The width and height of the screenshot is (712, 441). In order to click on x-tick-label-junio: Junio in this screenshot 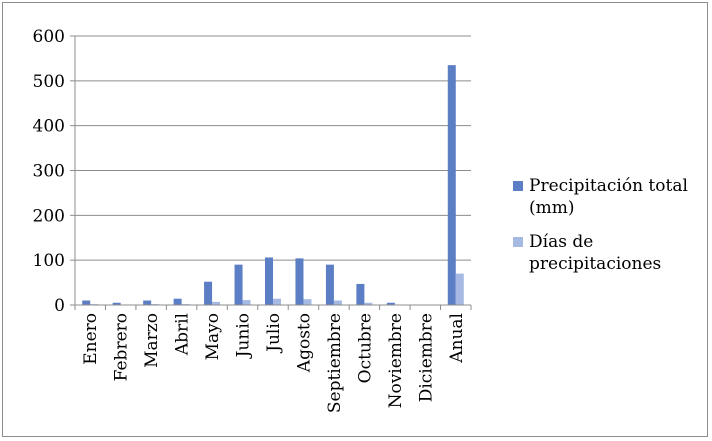, I will do `click(244, 336)`.